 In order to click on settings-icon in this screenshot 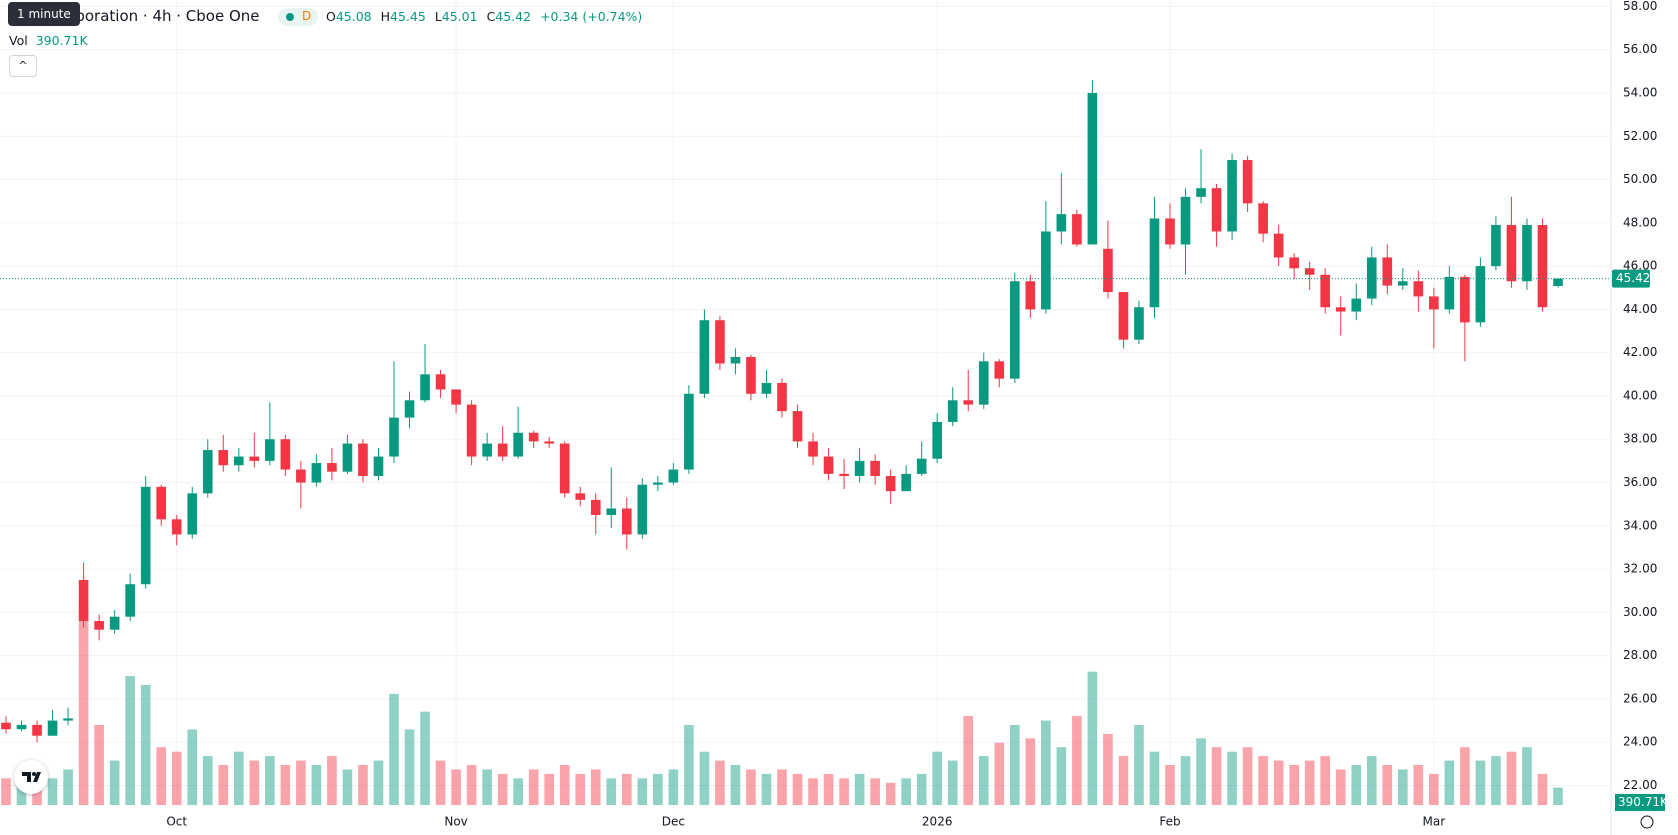, I will do `click(1647, 822)`.